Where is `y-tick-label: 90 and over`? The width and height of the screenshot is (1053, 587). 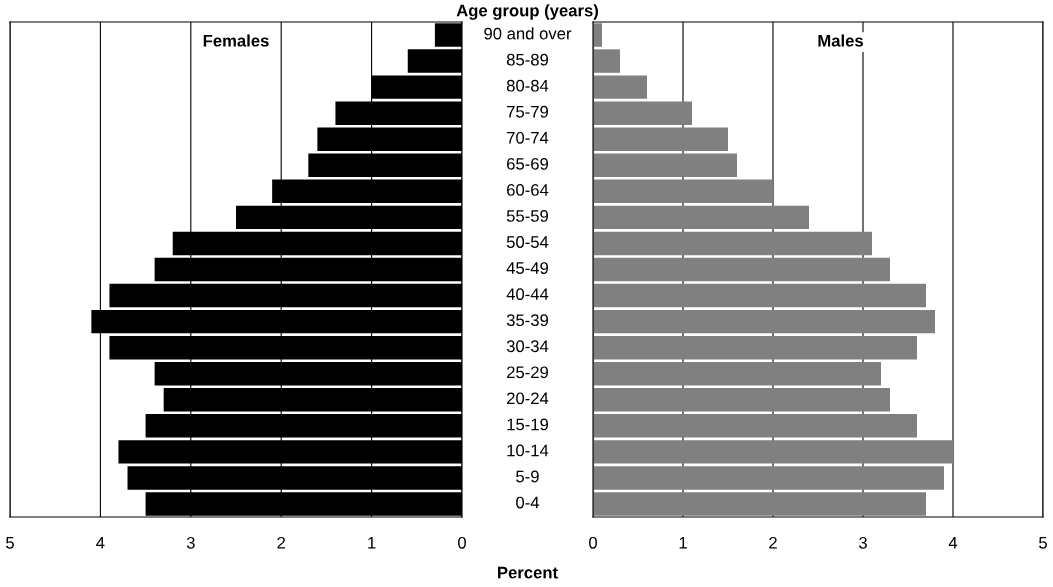
y-tick-label: 90 and over is located at coordinates (528, 33).